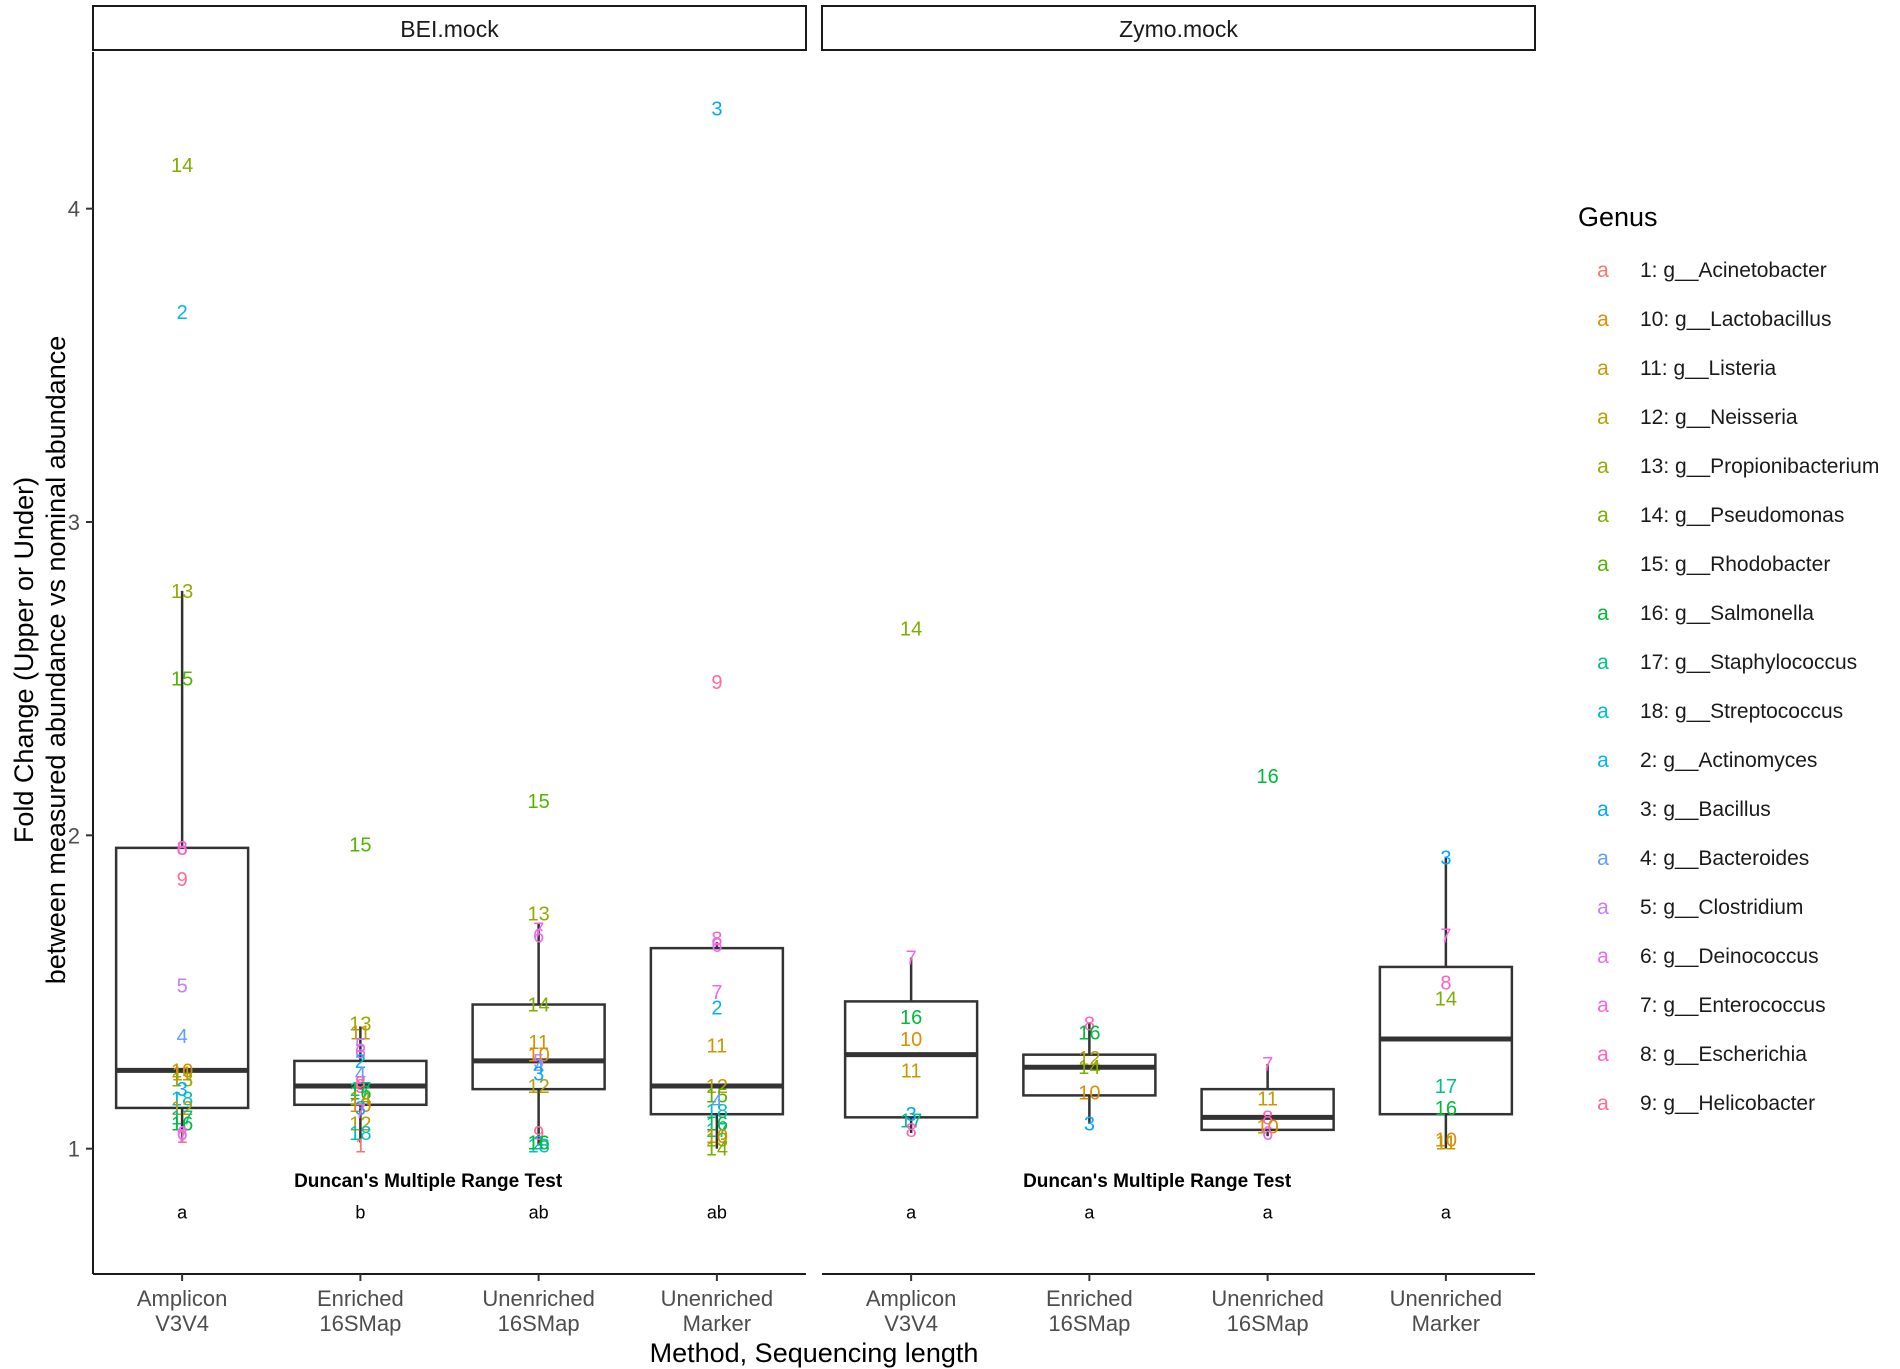 The height and width of the screenshot is (1369, 1900). I want to click on data-point-genus-9: 9, so click(538, 1134).